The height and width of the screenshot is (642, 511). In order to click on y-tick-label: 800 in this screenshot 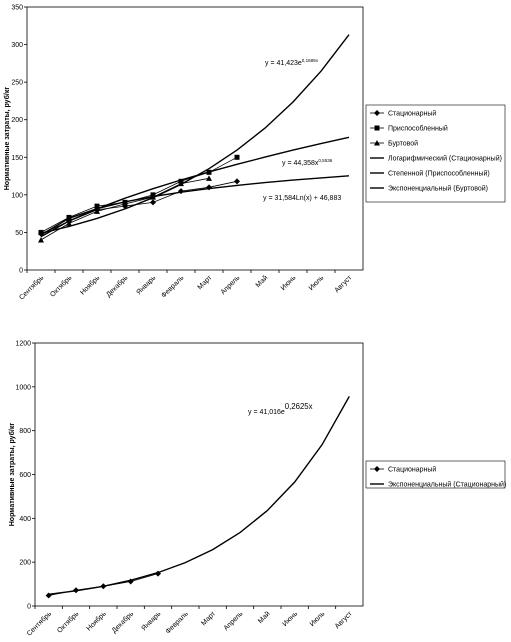, I will do `click(25, 431)`.